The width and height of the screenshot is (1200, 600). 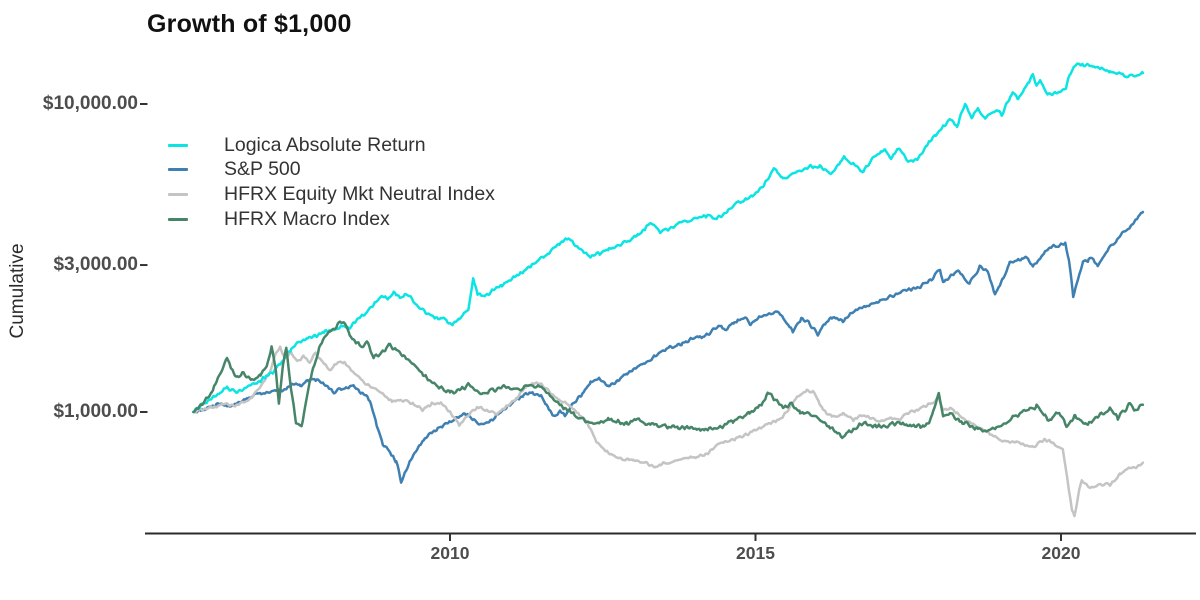 I want to click on x-tick-label: 2015, so click(x=755, y=553).